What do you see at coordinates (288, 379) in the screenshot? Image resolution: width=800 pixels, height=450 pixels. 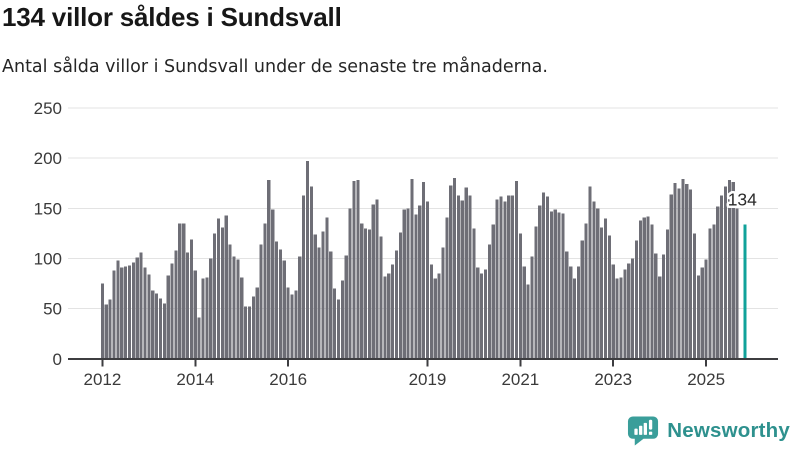 I see `x-axis-tick-label: 2016` at bounding box center [288, 379].